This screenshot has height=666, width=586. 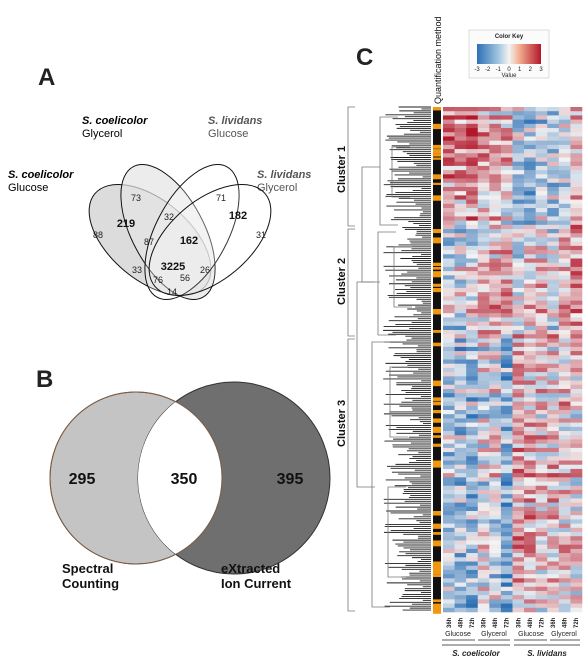 I want to click on venn-region-count: 33, so click(x=137, y=270).